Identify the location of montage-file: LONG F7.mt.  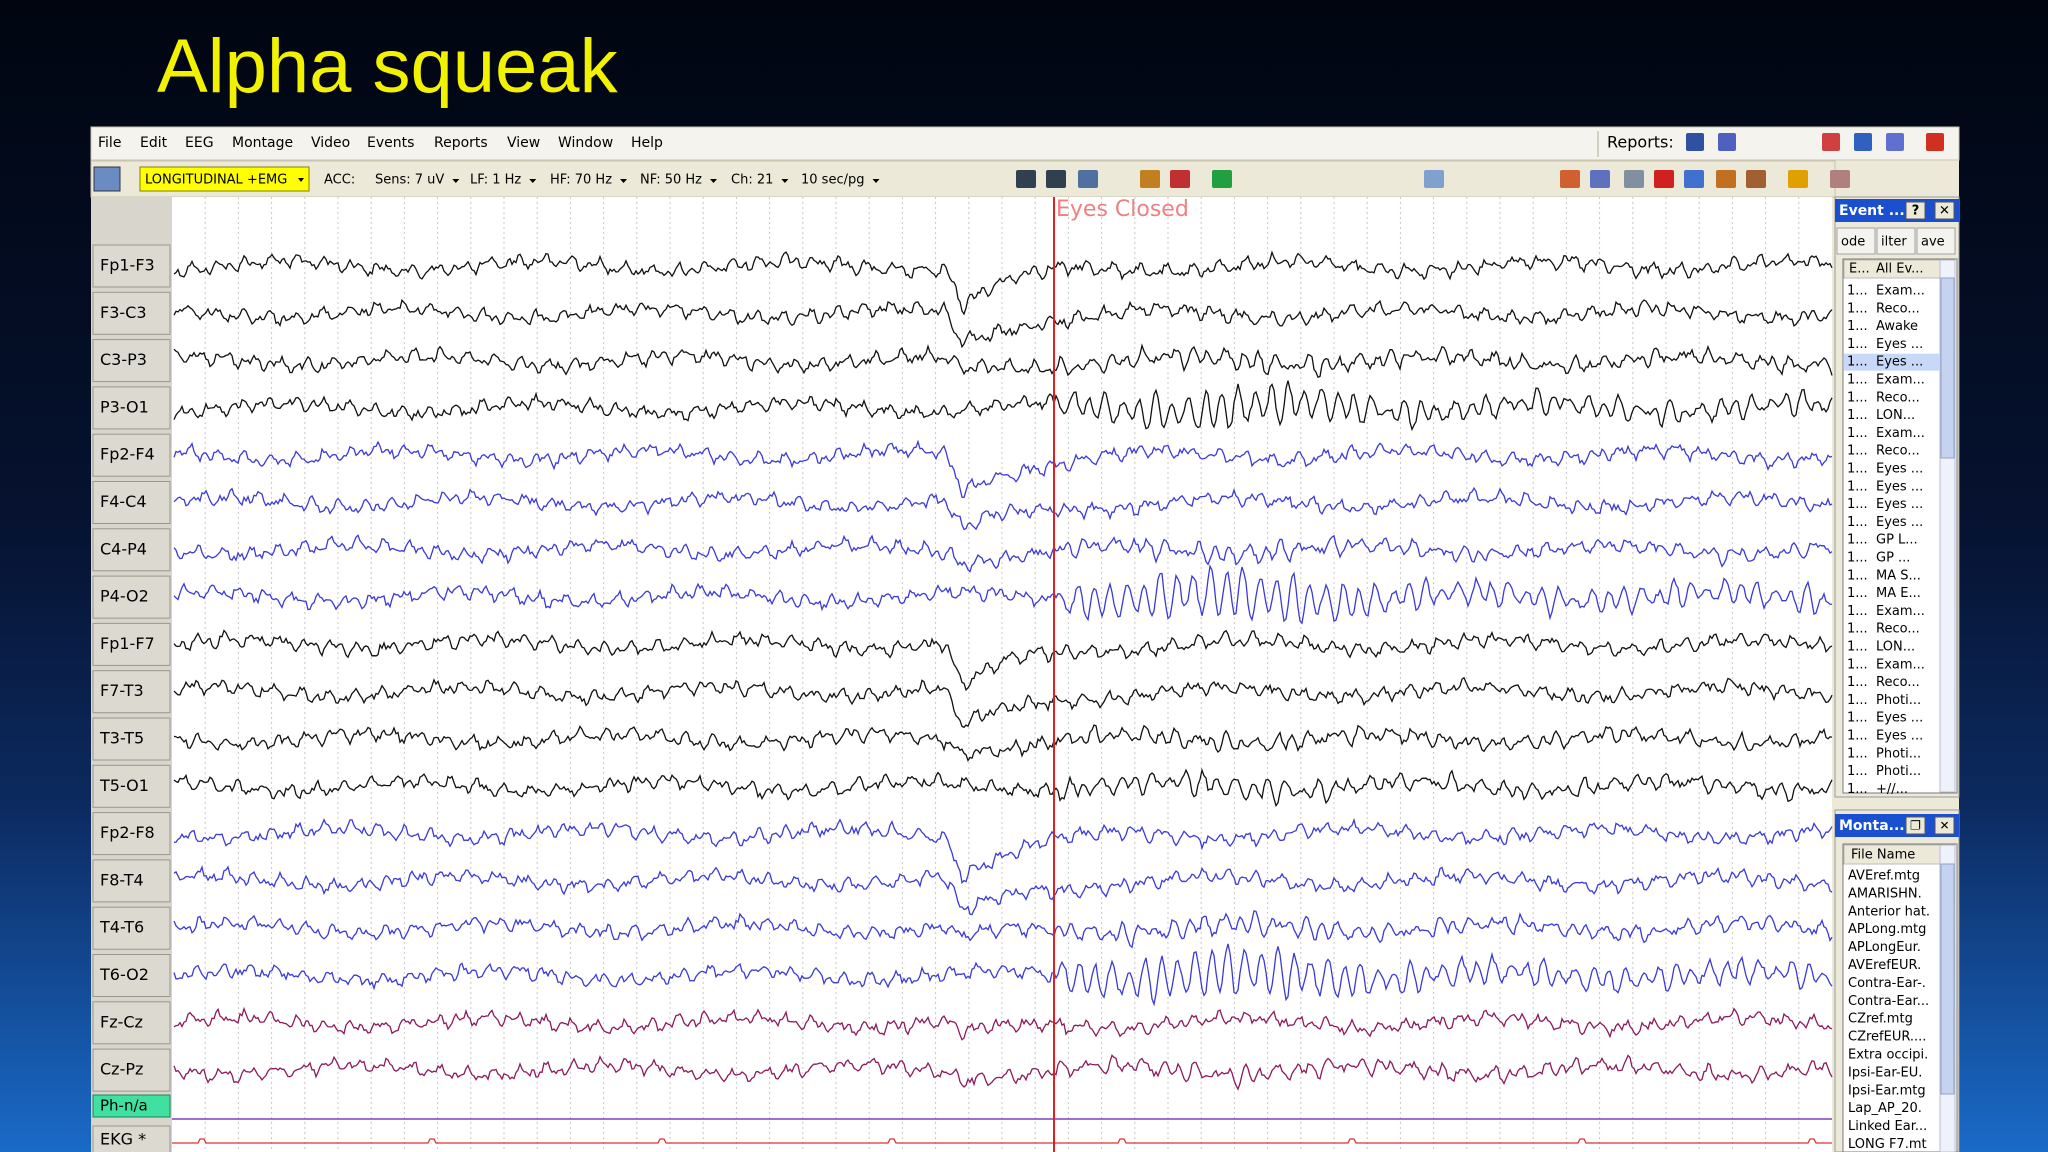
(1887, 1144).